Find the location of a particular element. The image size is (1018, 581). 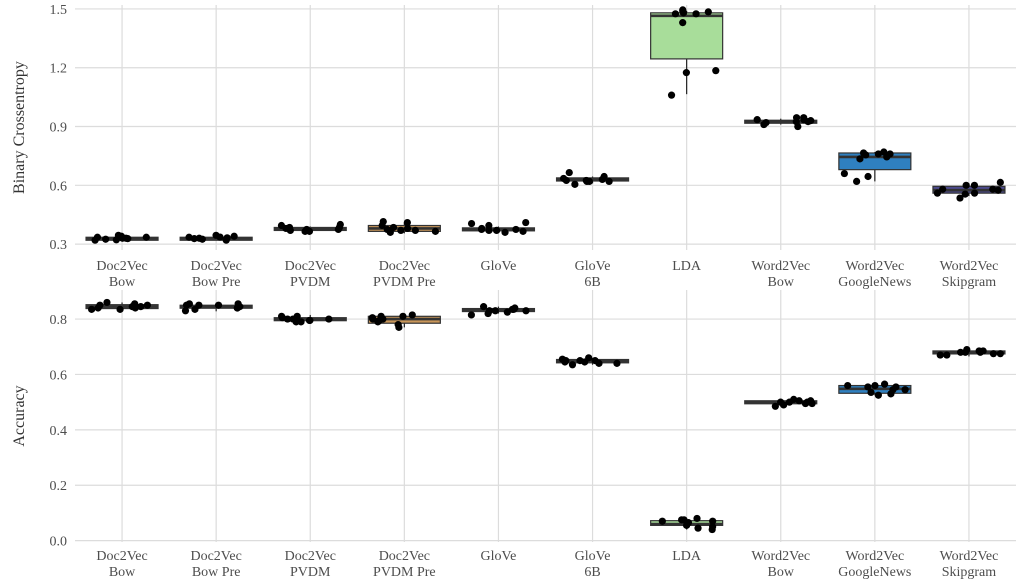

y-tick-label: 0.2 is located at coordinates (59, 486).